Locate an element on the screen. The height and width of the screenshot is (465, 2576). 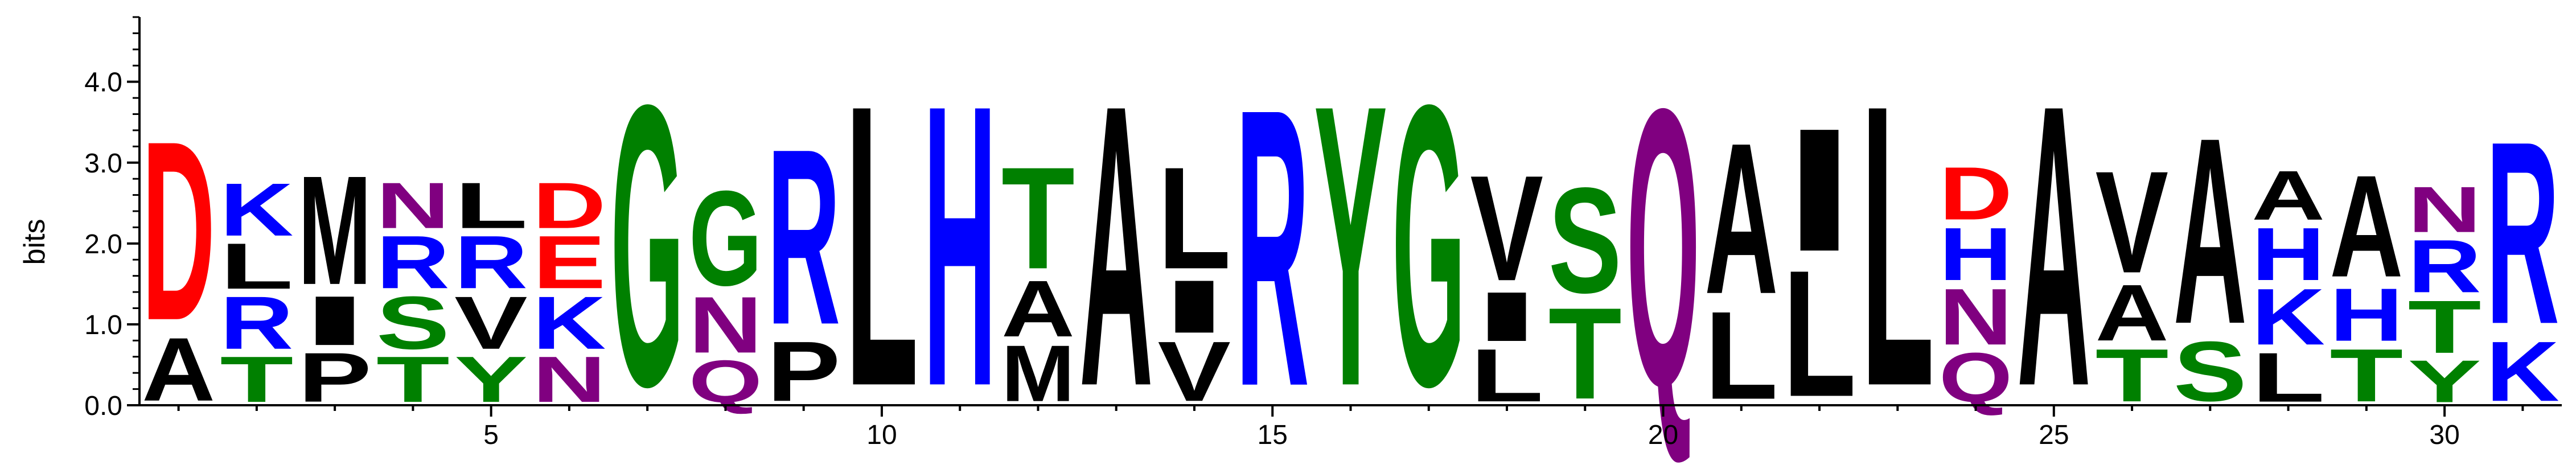
x-tick-label: 5 is located at coordinates (491, 435).